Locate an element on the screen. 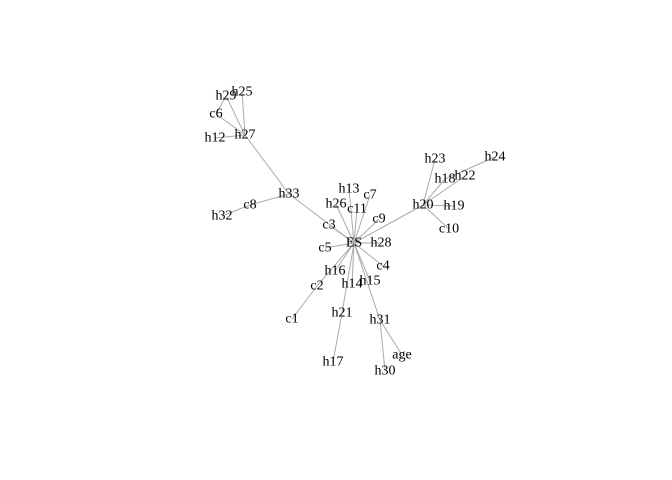 The height and width of the screenshot is (480, 672). node-h17: h17 is located at coordinates (333, 362).